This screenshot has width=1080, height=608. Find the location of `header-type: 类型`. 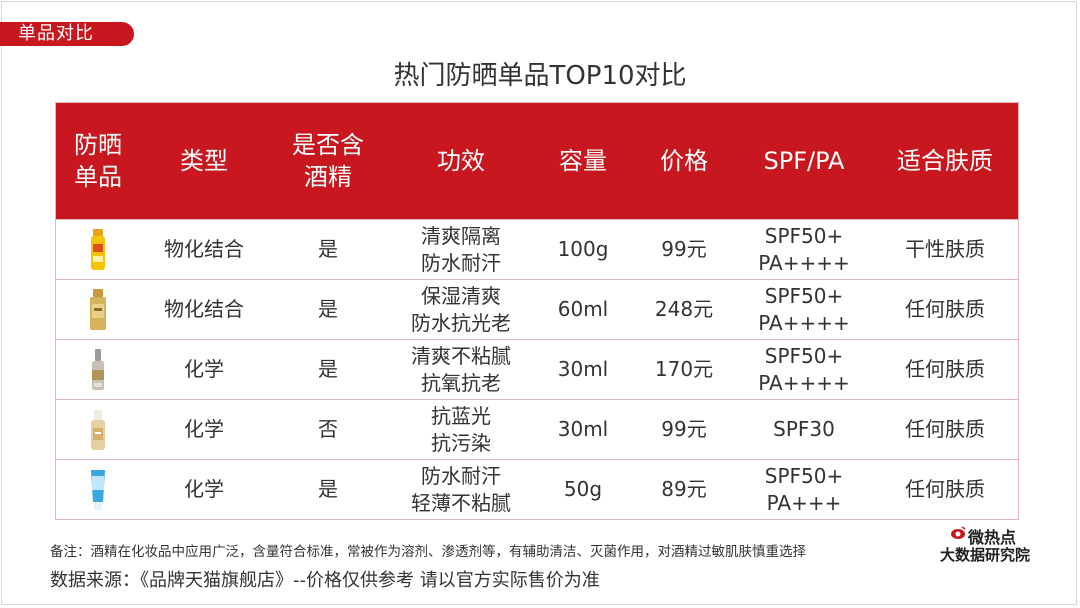

header-type: 类型 is located at coordinates (204, 161).